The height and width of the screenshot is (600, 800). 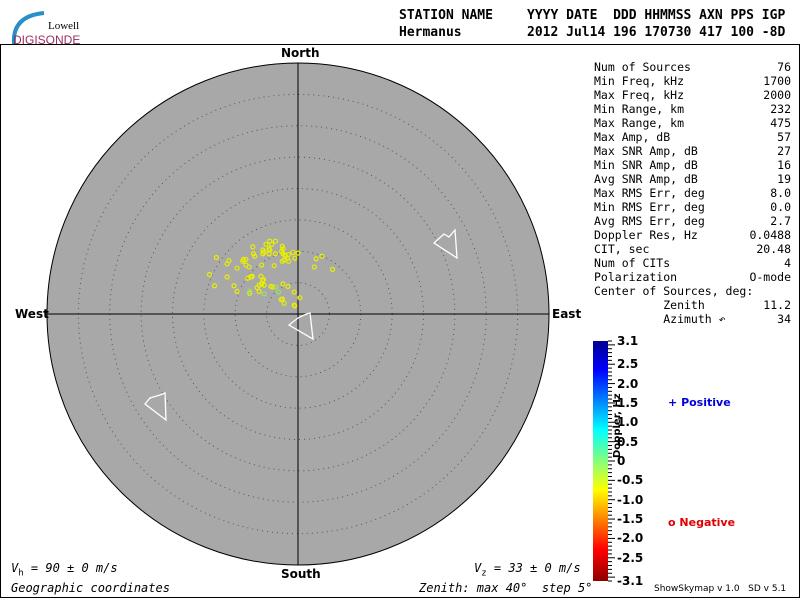 I want to click on stat-row: Polarization O-mode, so click(x=692, y=277).